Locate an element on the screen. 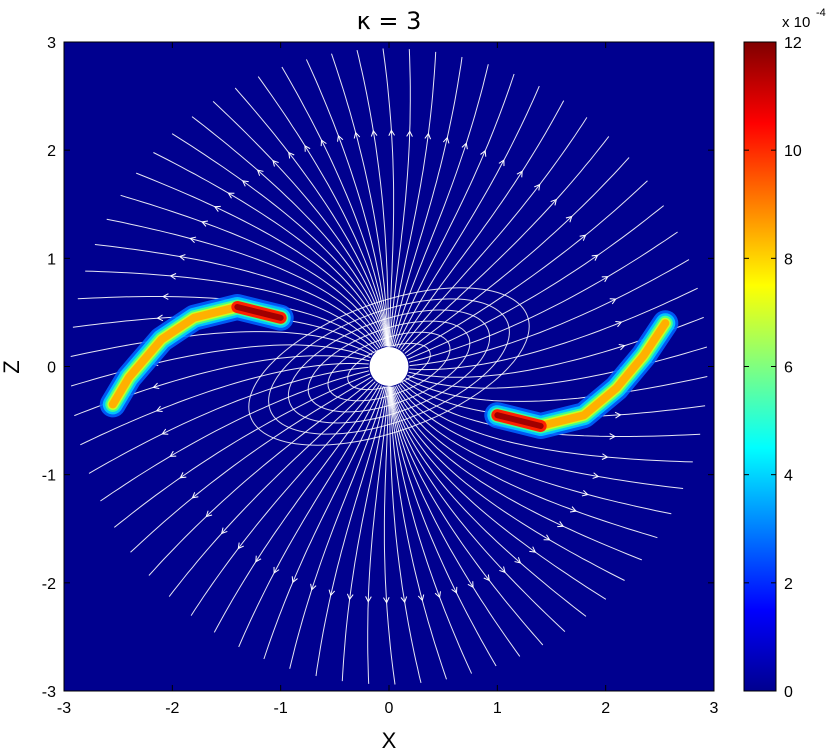 This screenshot has width=830, height=751. colorbar-ticks: 0 2 4 6 8 10 12 is located at coordinates (773, 368).